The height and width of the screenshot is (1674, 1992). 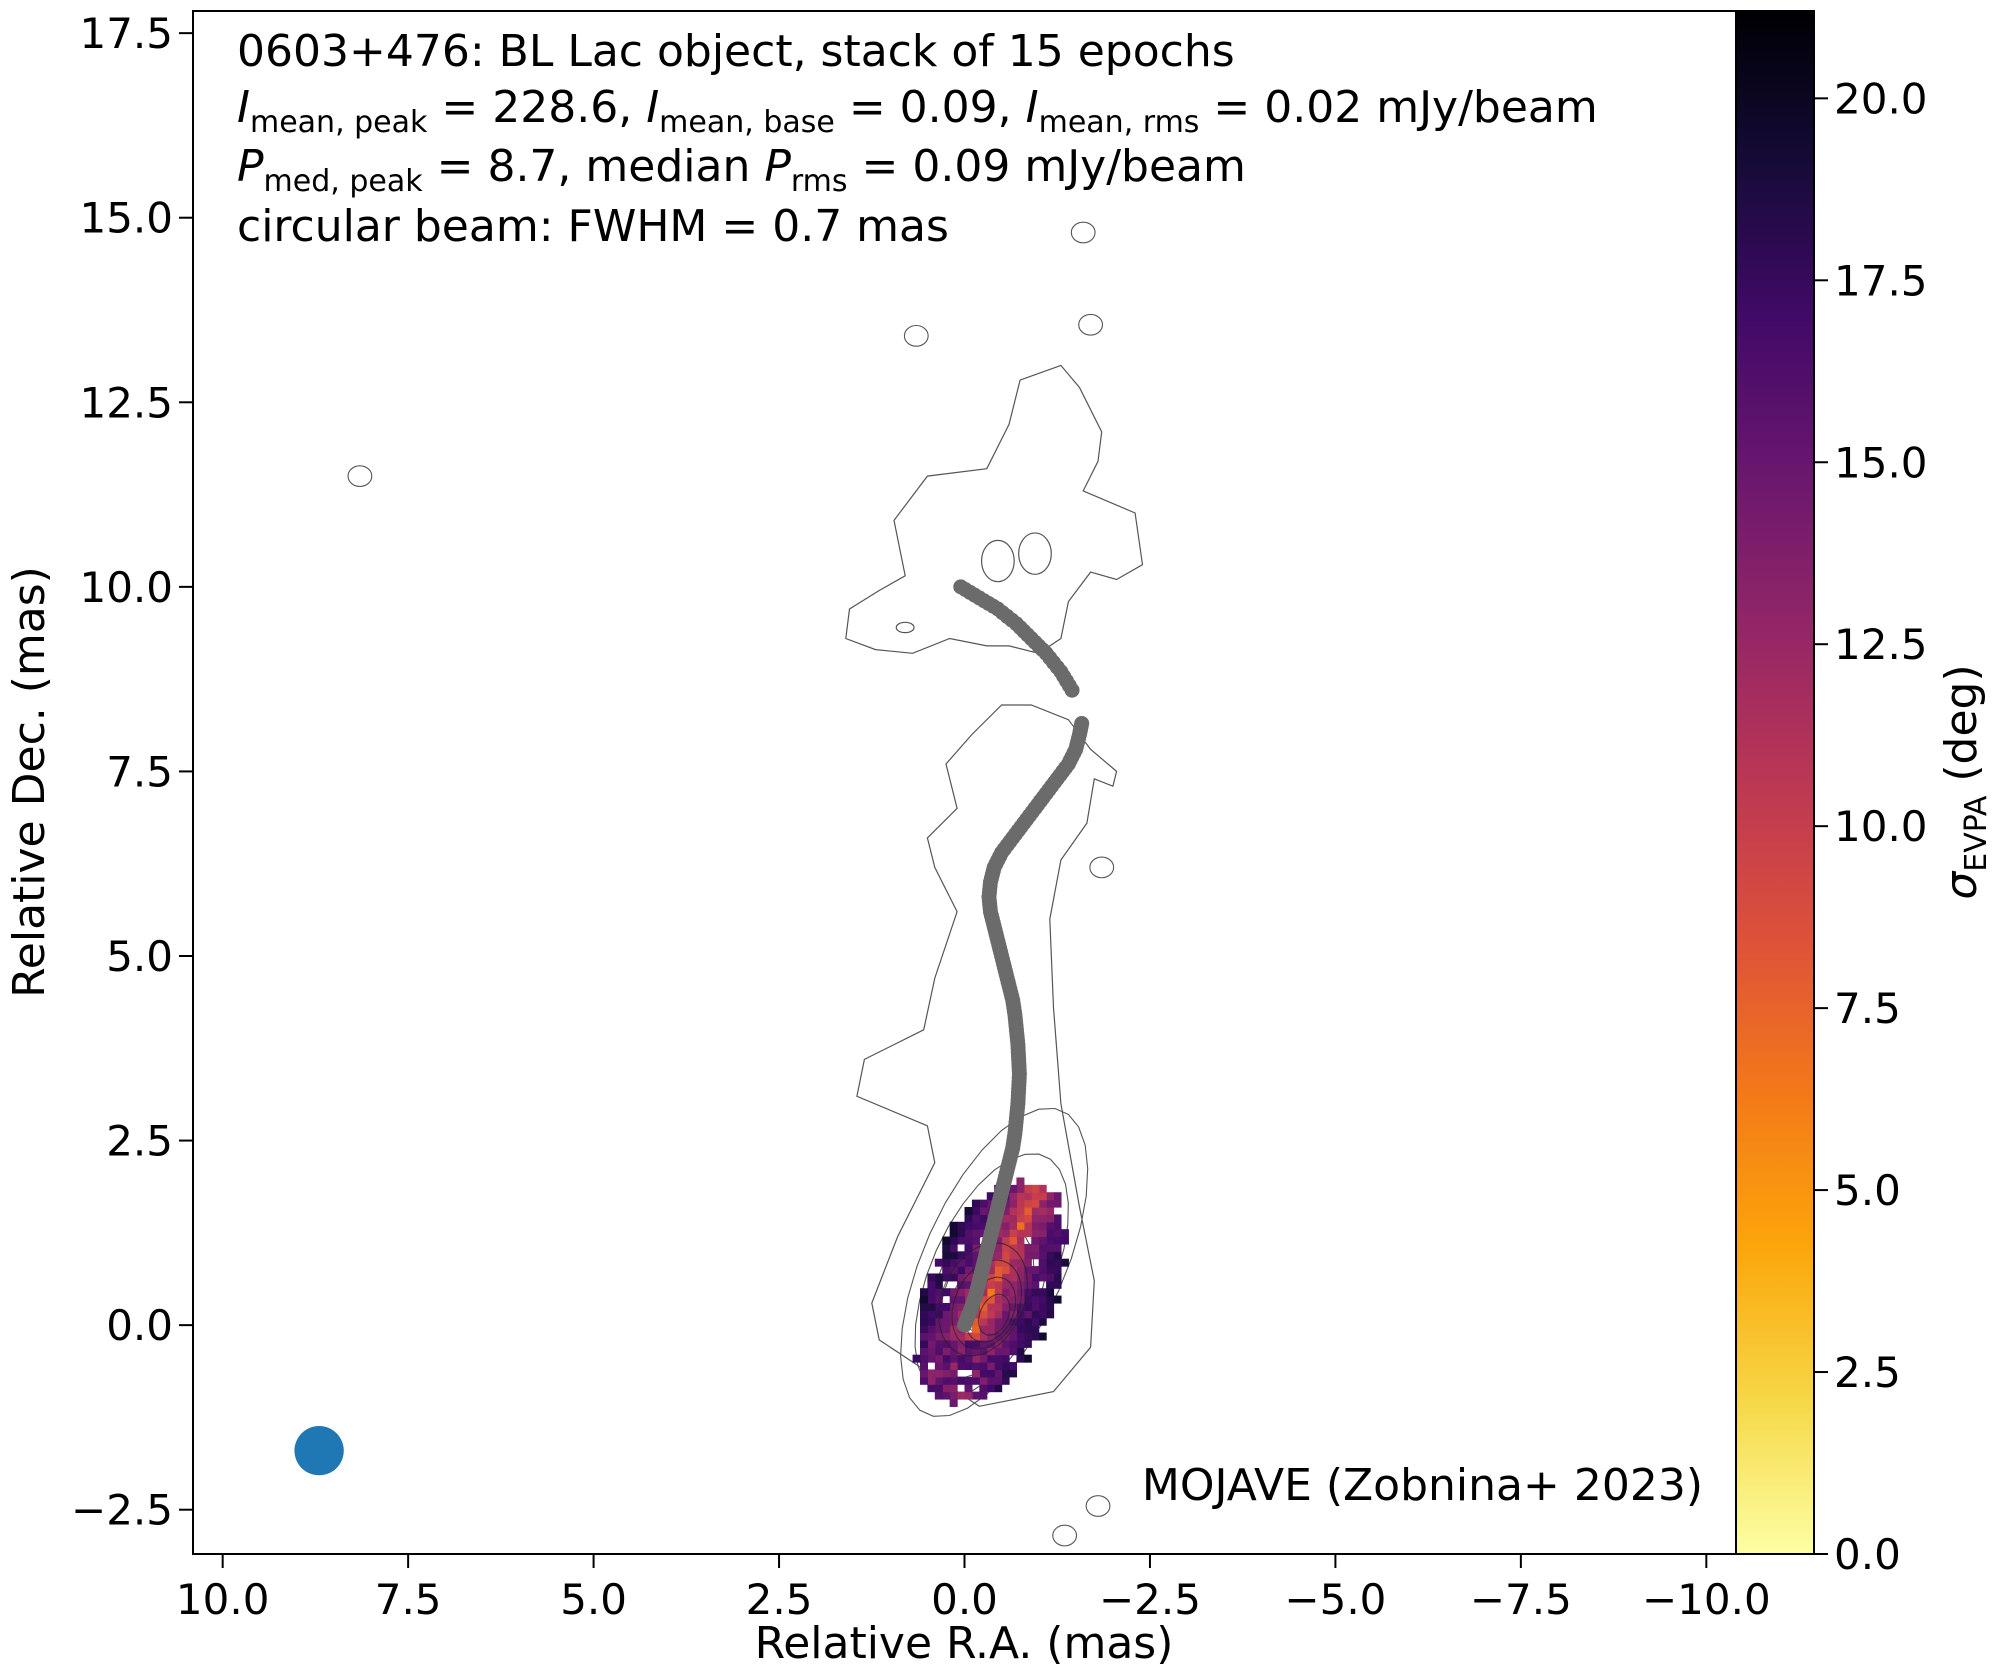 What do you see at coordinates (126, 587) in the screenshot?
I see `y-tick-label: 10.0` at bounding box center [126, 587].